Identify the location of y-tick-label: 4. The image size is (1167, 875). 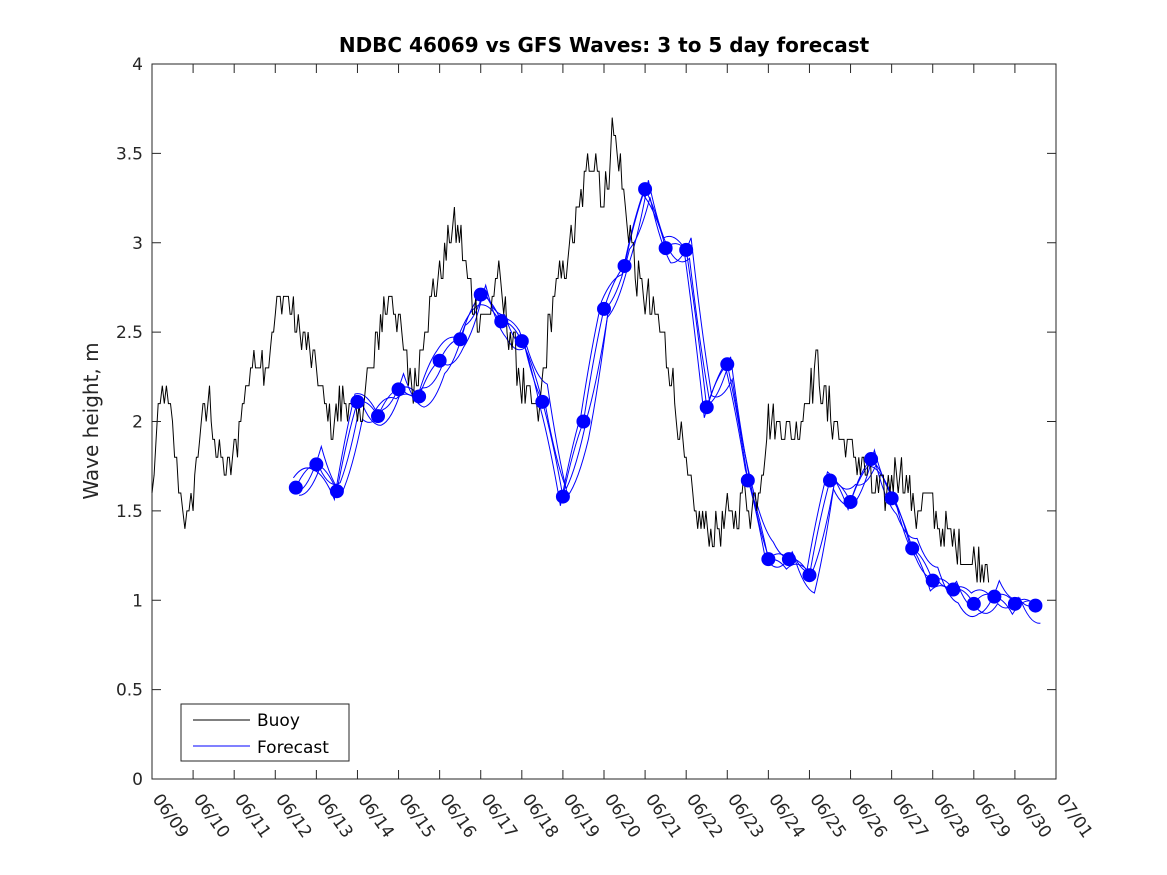
(137, 65).